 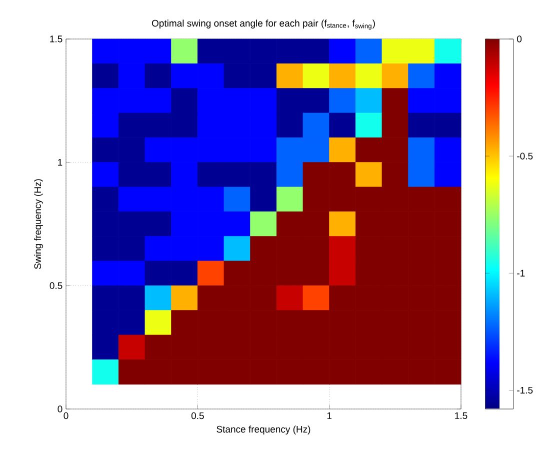 What do you see at coordinates (519, 39) in the screenshot?
I see `color-bar-label: 0` at bounding box center [519, 39].